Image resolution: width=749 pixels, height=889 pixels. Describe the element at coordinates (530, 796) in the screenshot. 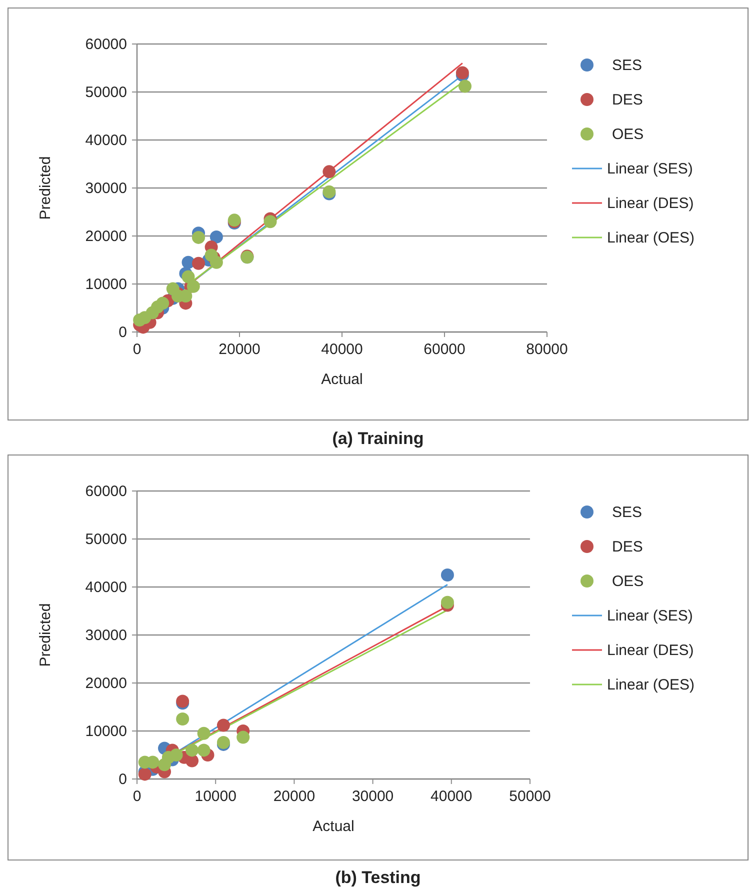

I see `x-tick-label: 50000` at that location.